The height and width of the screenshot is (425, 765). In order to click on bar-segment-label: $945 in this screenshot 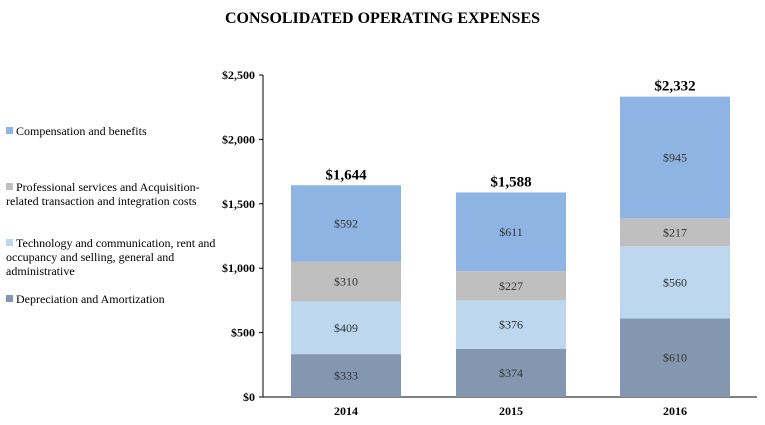, I will do `click(675, 157)`.